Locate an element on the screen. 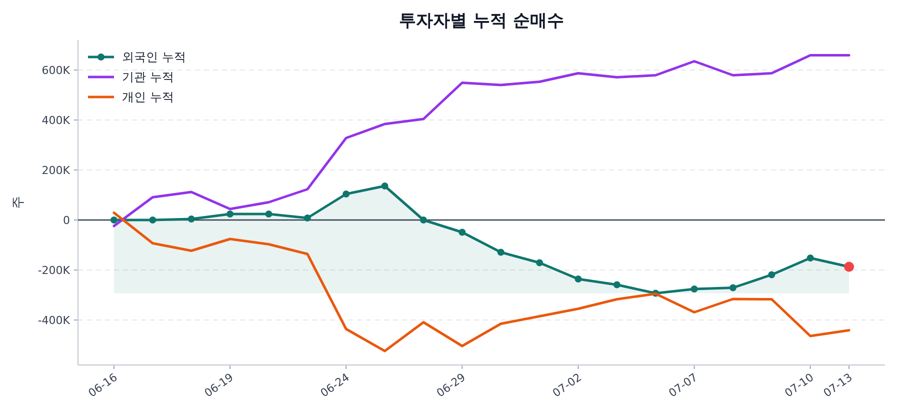 The height and width of the screenshot is (420, 900). y-tick-label: 600K is located at coordinates (56, 70).